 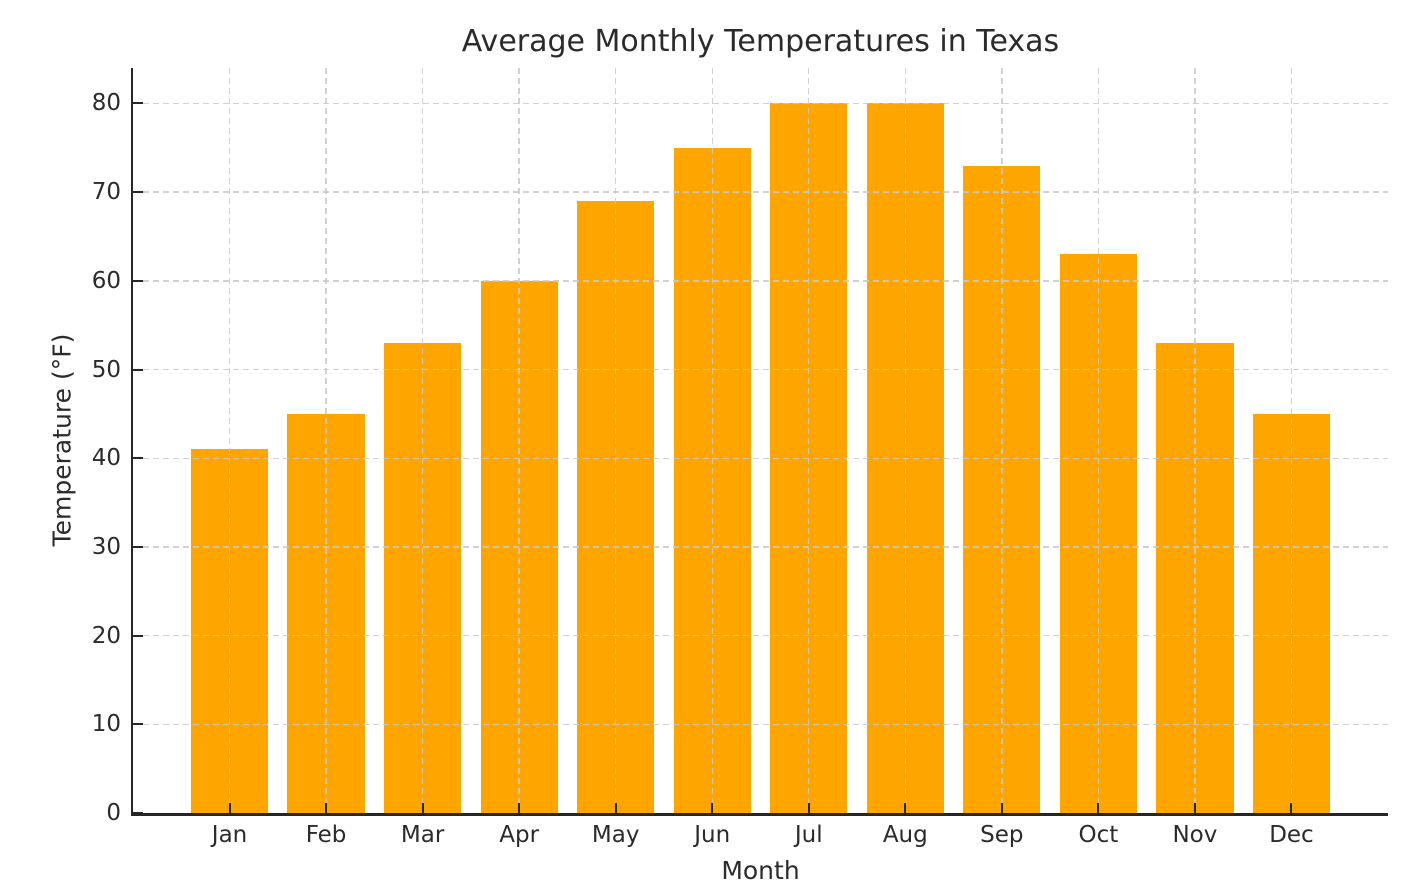 I want to click on y-tick-label: 60, so click(x=106, y=280).